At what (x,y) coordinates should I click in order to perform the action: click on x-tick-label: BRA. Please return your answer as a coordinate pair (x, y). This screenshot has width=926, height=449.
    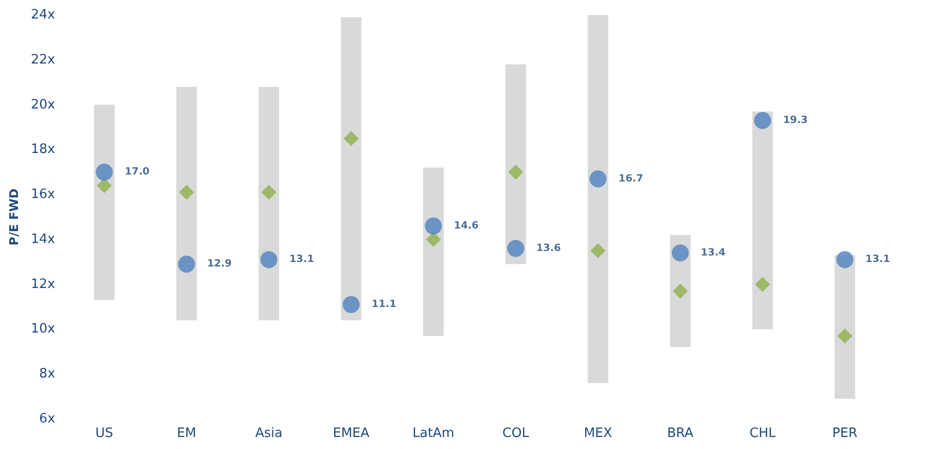
    Looking at the image, I should click on (680, 433).